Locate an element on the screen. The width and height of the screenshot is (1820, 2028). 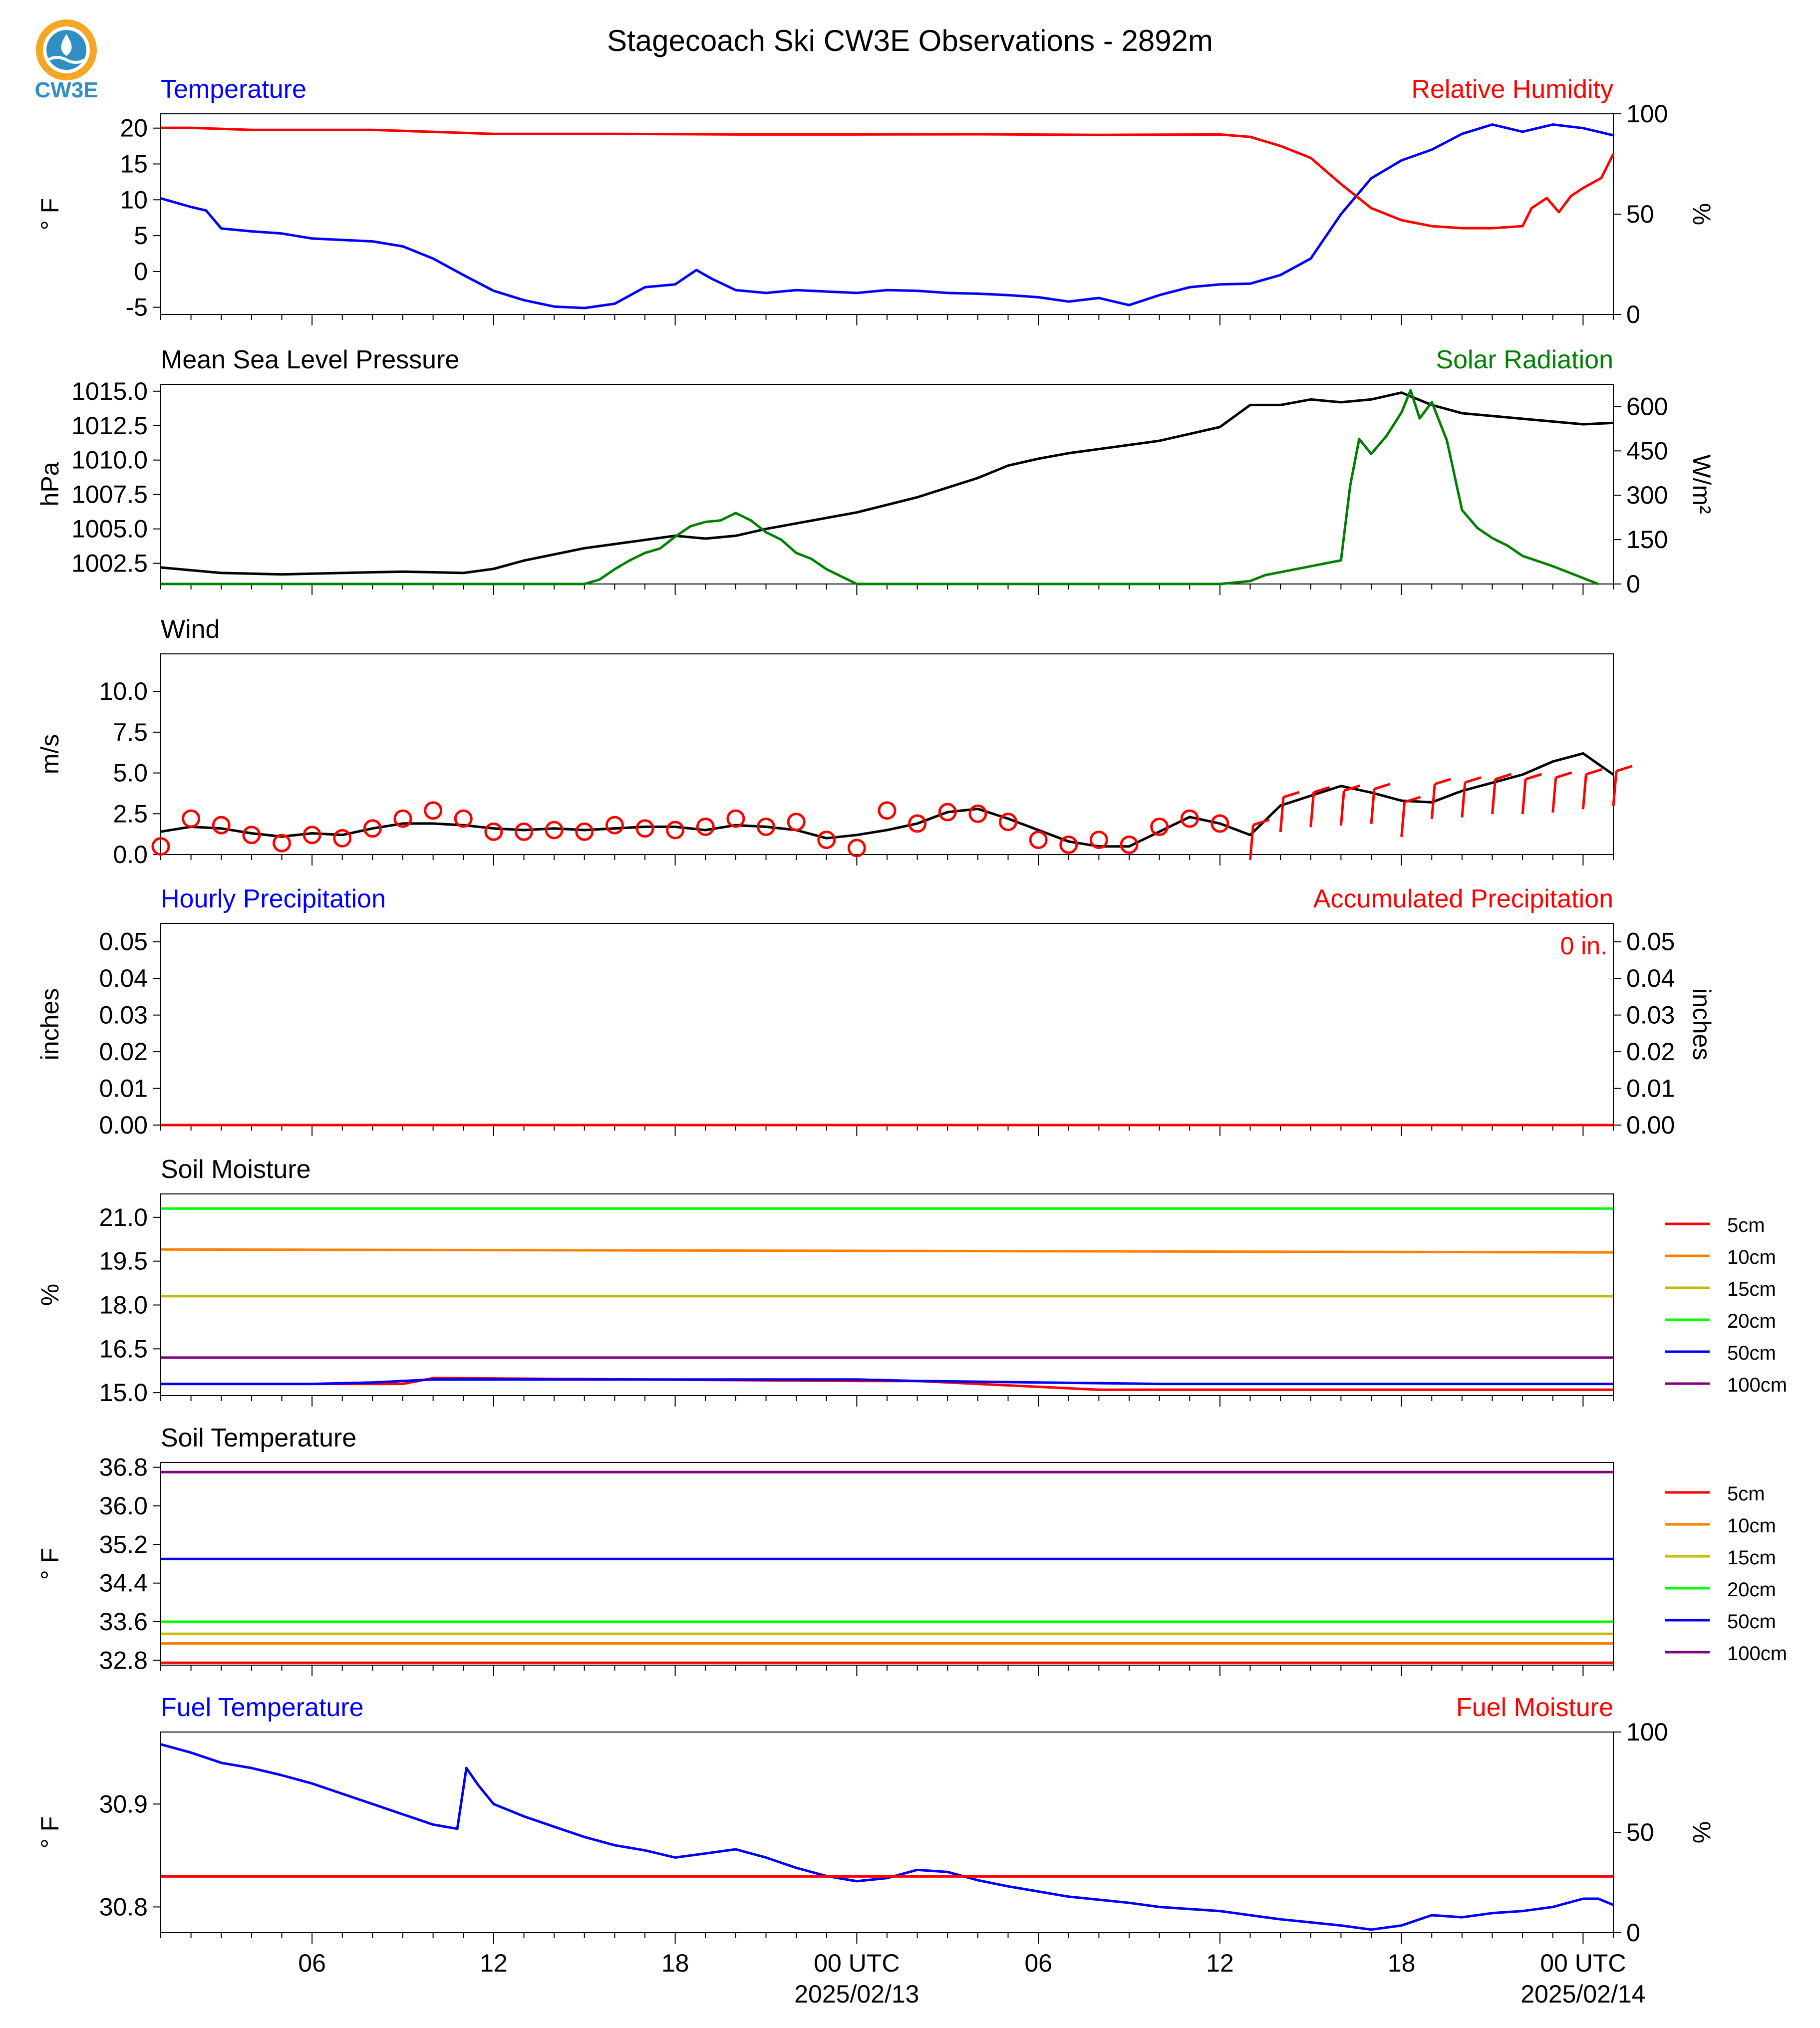
y-tick-label: 15 is located at coordinates (134, 164).